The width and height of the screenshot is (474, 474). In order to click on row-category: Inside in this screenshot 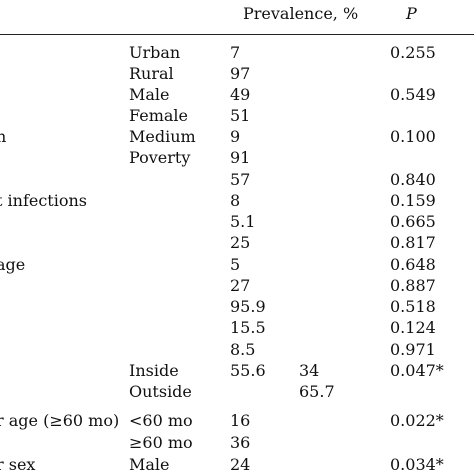, I will do `click(154, 370)`.